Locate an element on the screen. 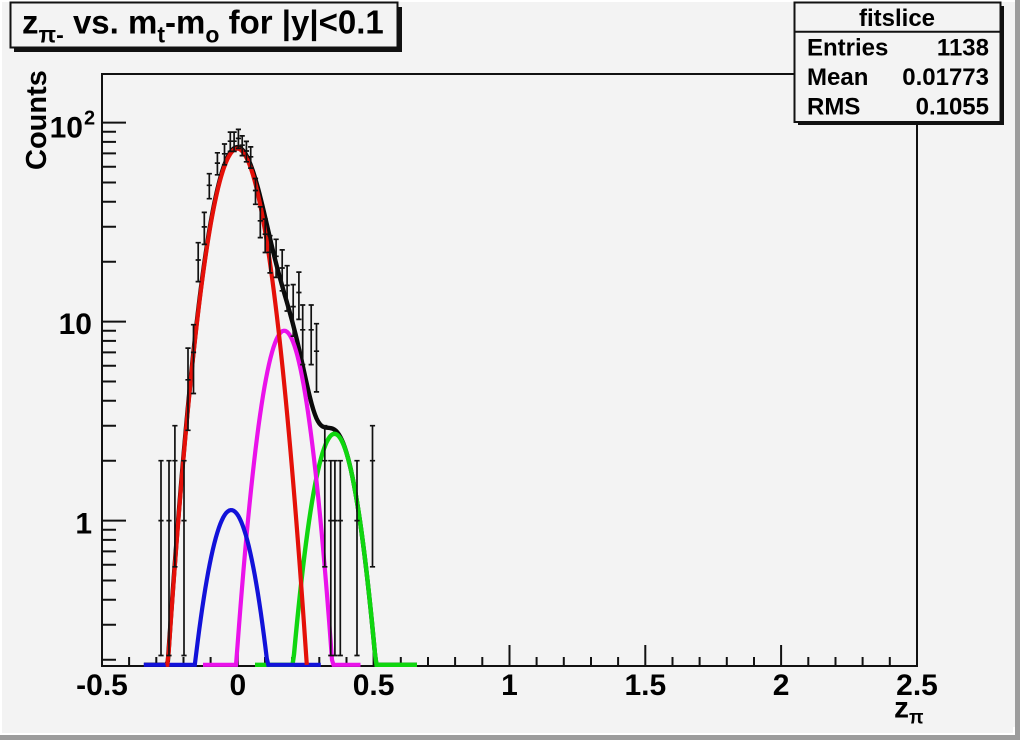 The width and height of the screenshot is (1020, 740). svg-text: -0.5 is located at coordinates (102, 685).